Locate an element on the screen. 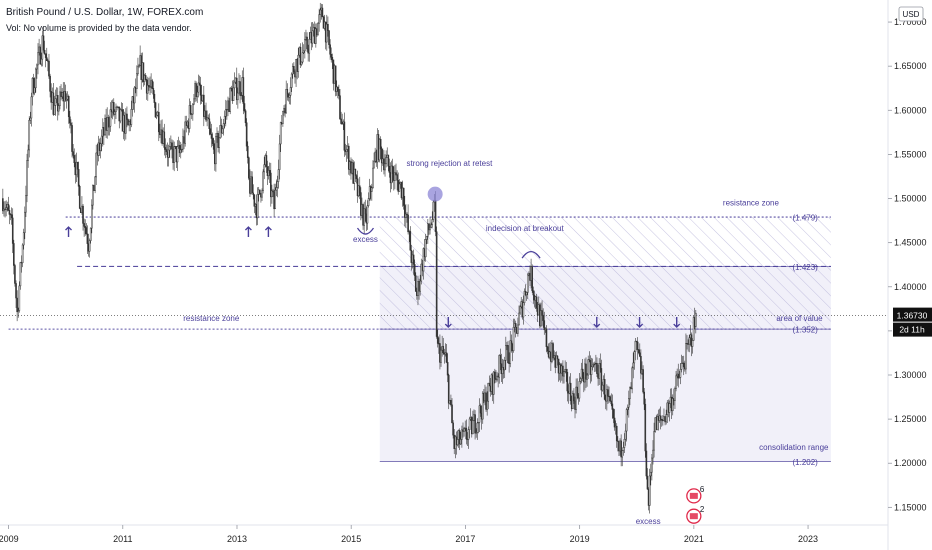 The image size is (932, 550). event-count: 6 is located at coordinates (702, 489).